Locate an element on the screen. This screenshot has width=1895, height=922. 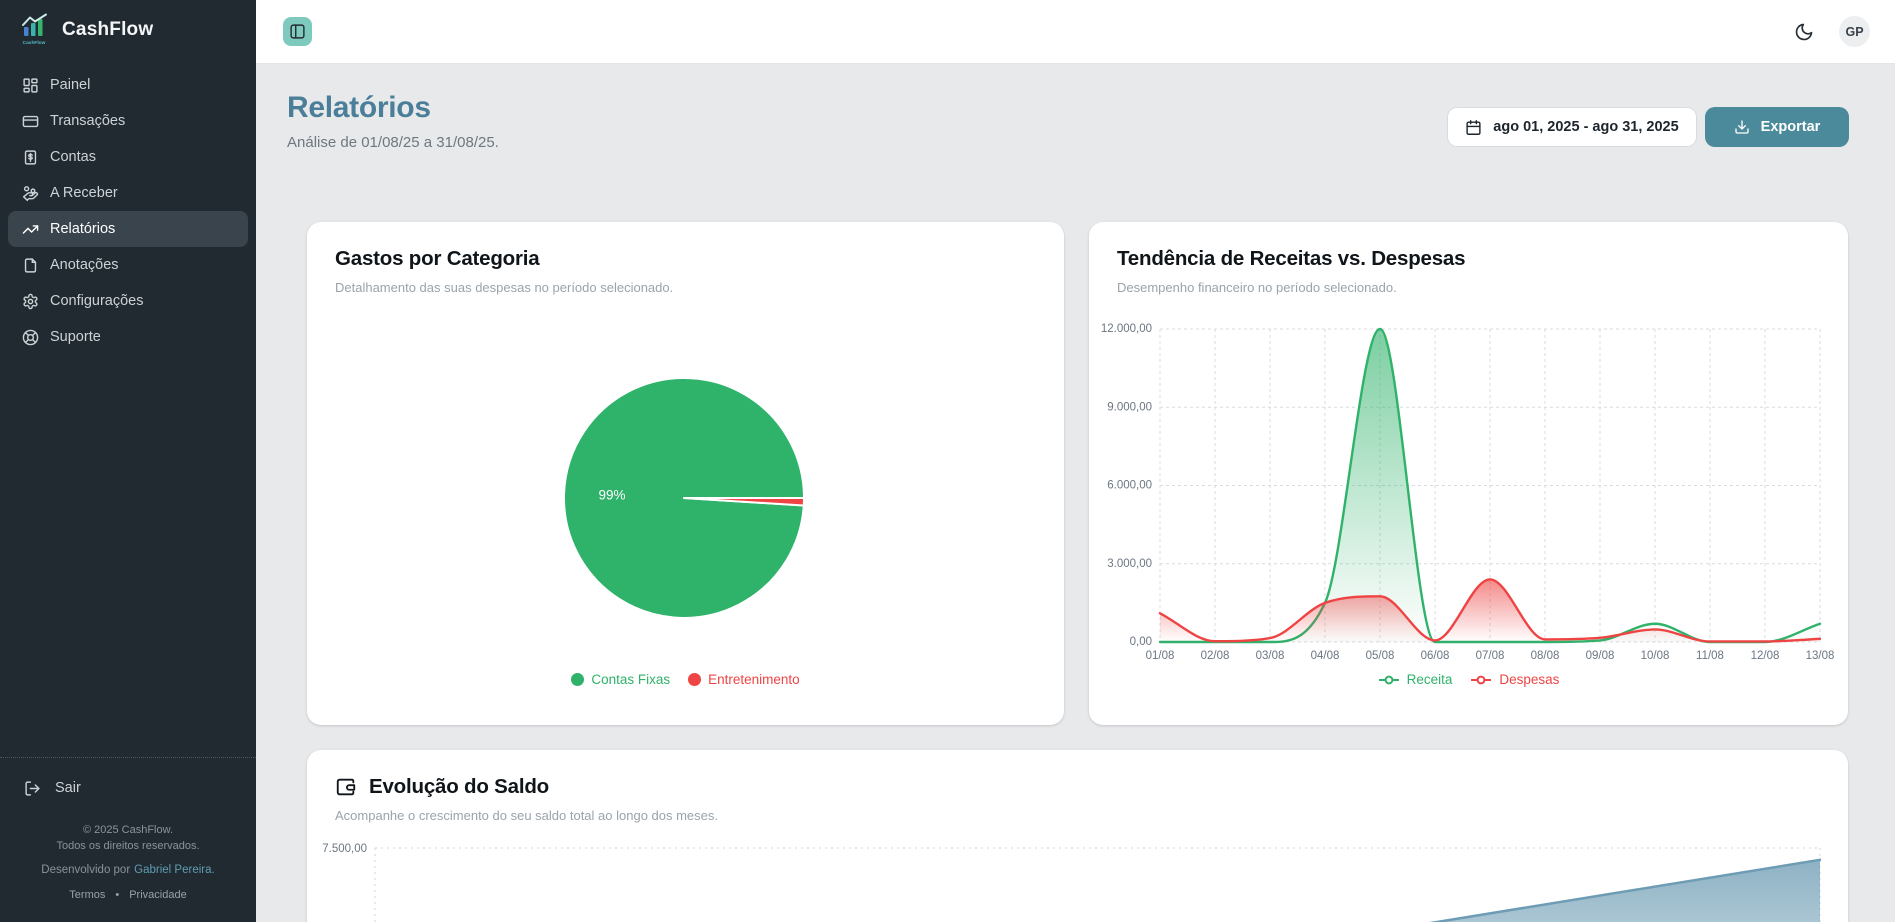
legend-item-receita: Receita is located at coordinates (1415, 679).